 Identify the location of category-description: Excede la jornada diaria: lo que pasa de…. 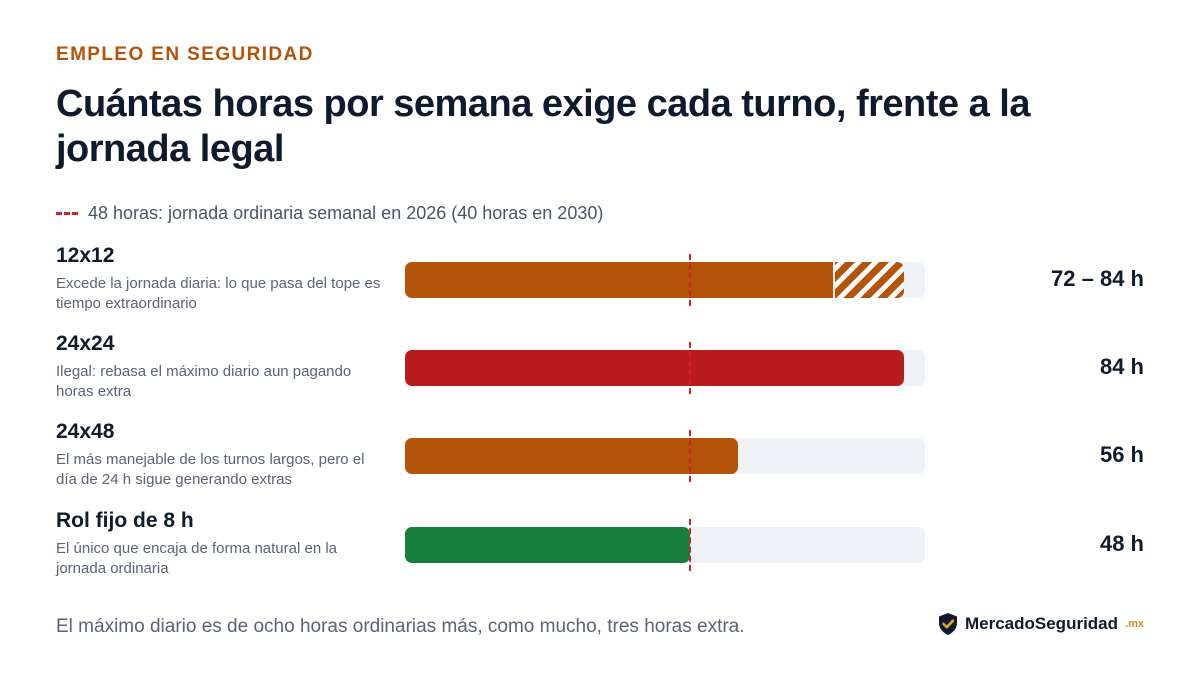
(218, 293).